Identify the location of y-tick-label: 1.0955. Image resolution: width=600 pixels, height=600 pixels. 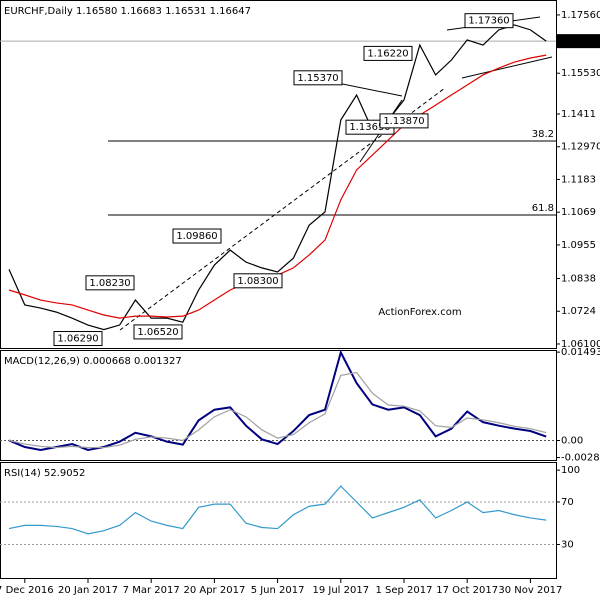
(578, 245).